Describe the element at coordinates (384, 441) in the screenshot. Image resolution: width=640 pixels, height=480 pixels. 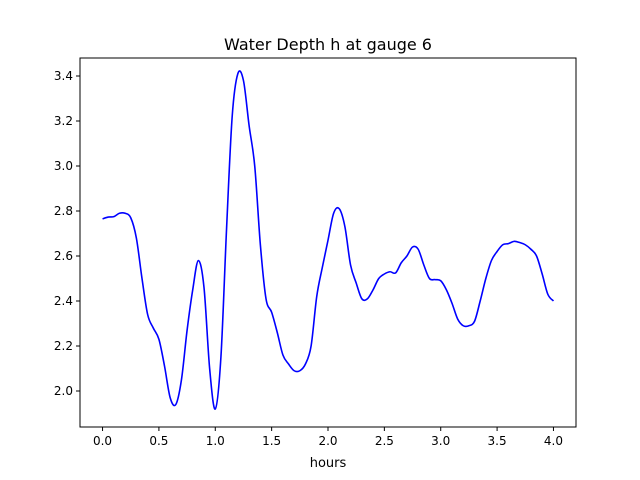
I see `x-tick-label: 2.5` at that location.